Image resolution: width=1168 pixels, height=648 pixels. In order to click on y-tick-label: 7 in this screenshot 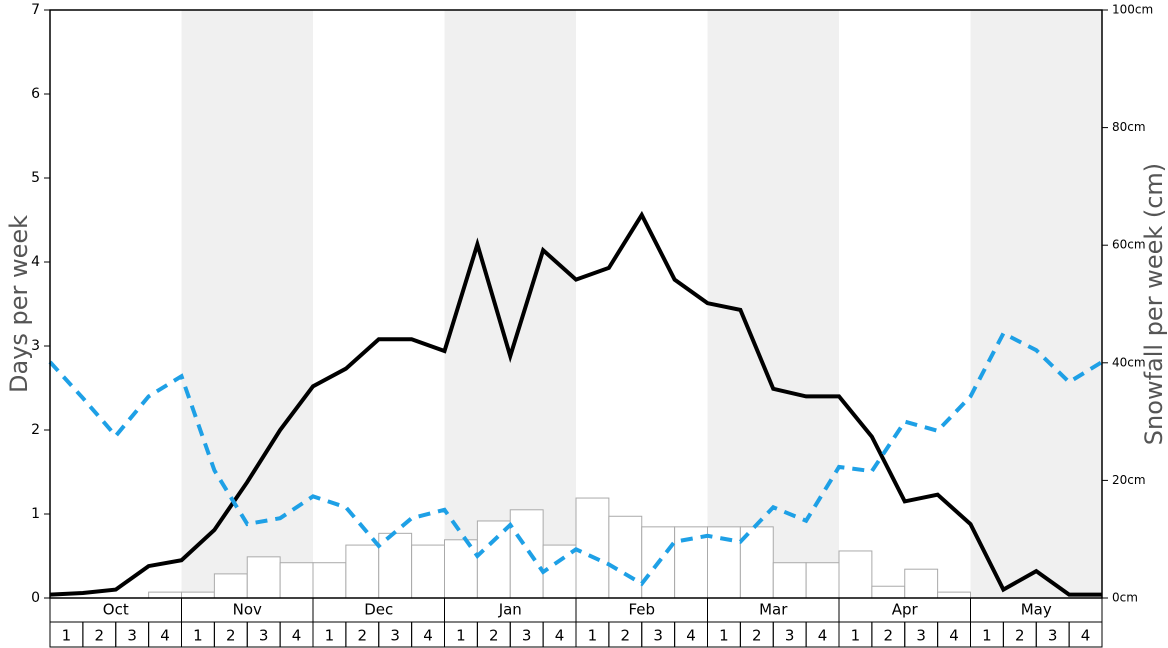, I will do `click(35, 10)`.